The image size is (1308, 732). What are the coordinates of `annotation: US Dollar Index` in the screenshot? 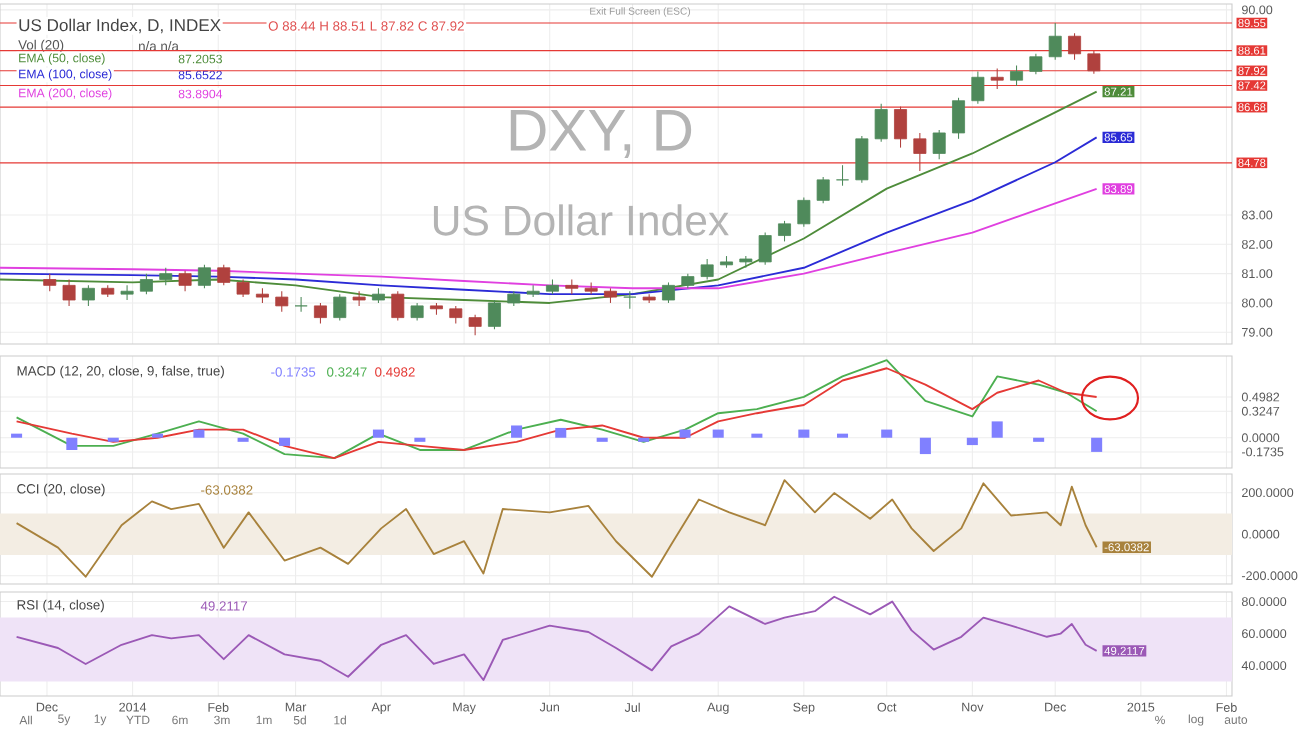 It's located at (581, 220).